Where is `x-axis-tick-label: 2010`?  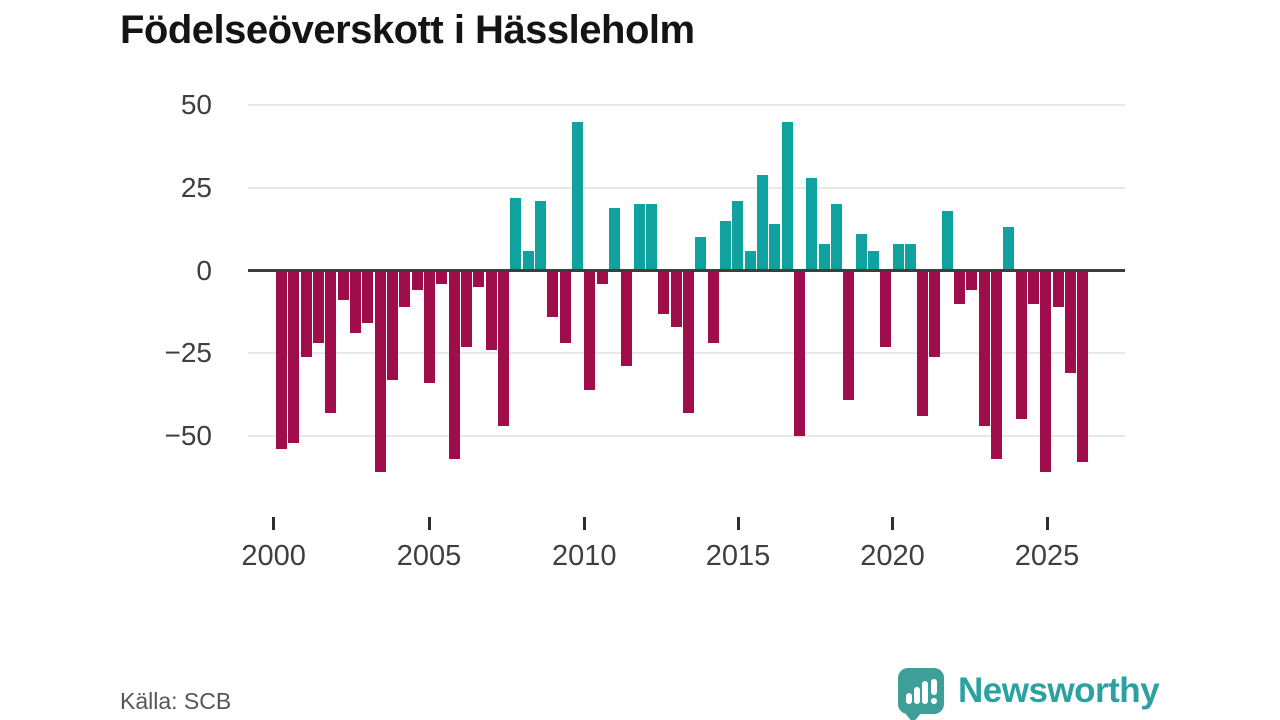
x-axis-tick-label: 2010 is located at coordinates (584, 556).